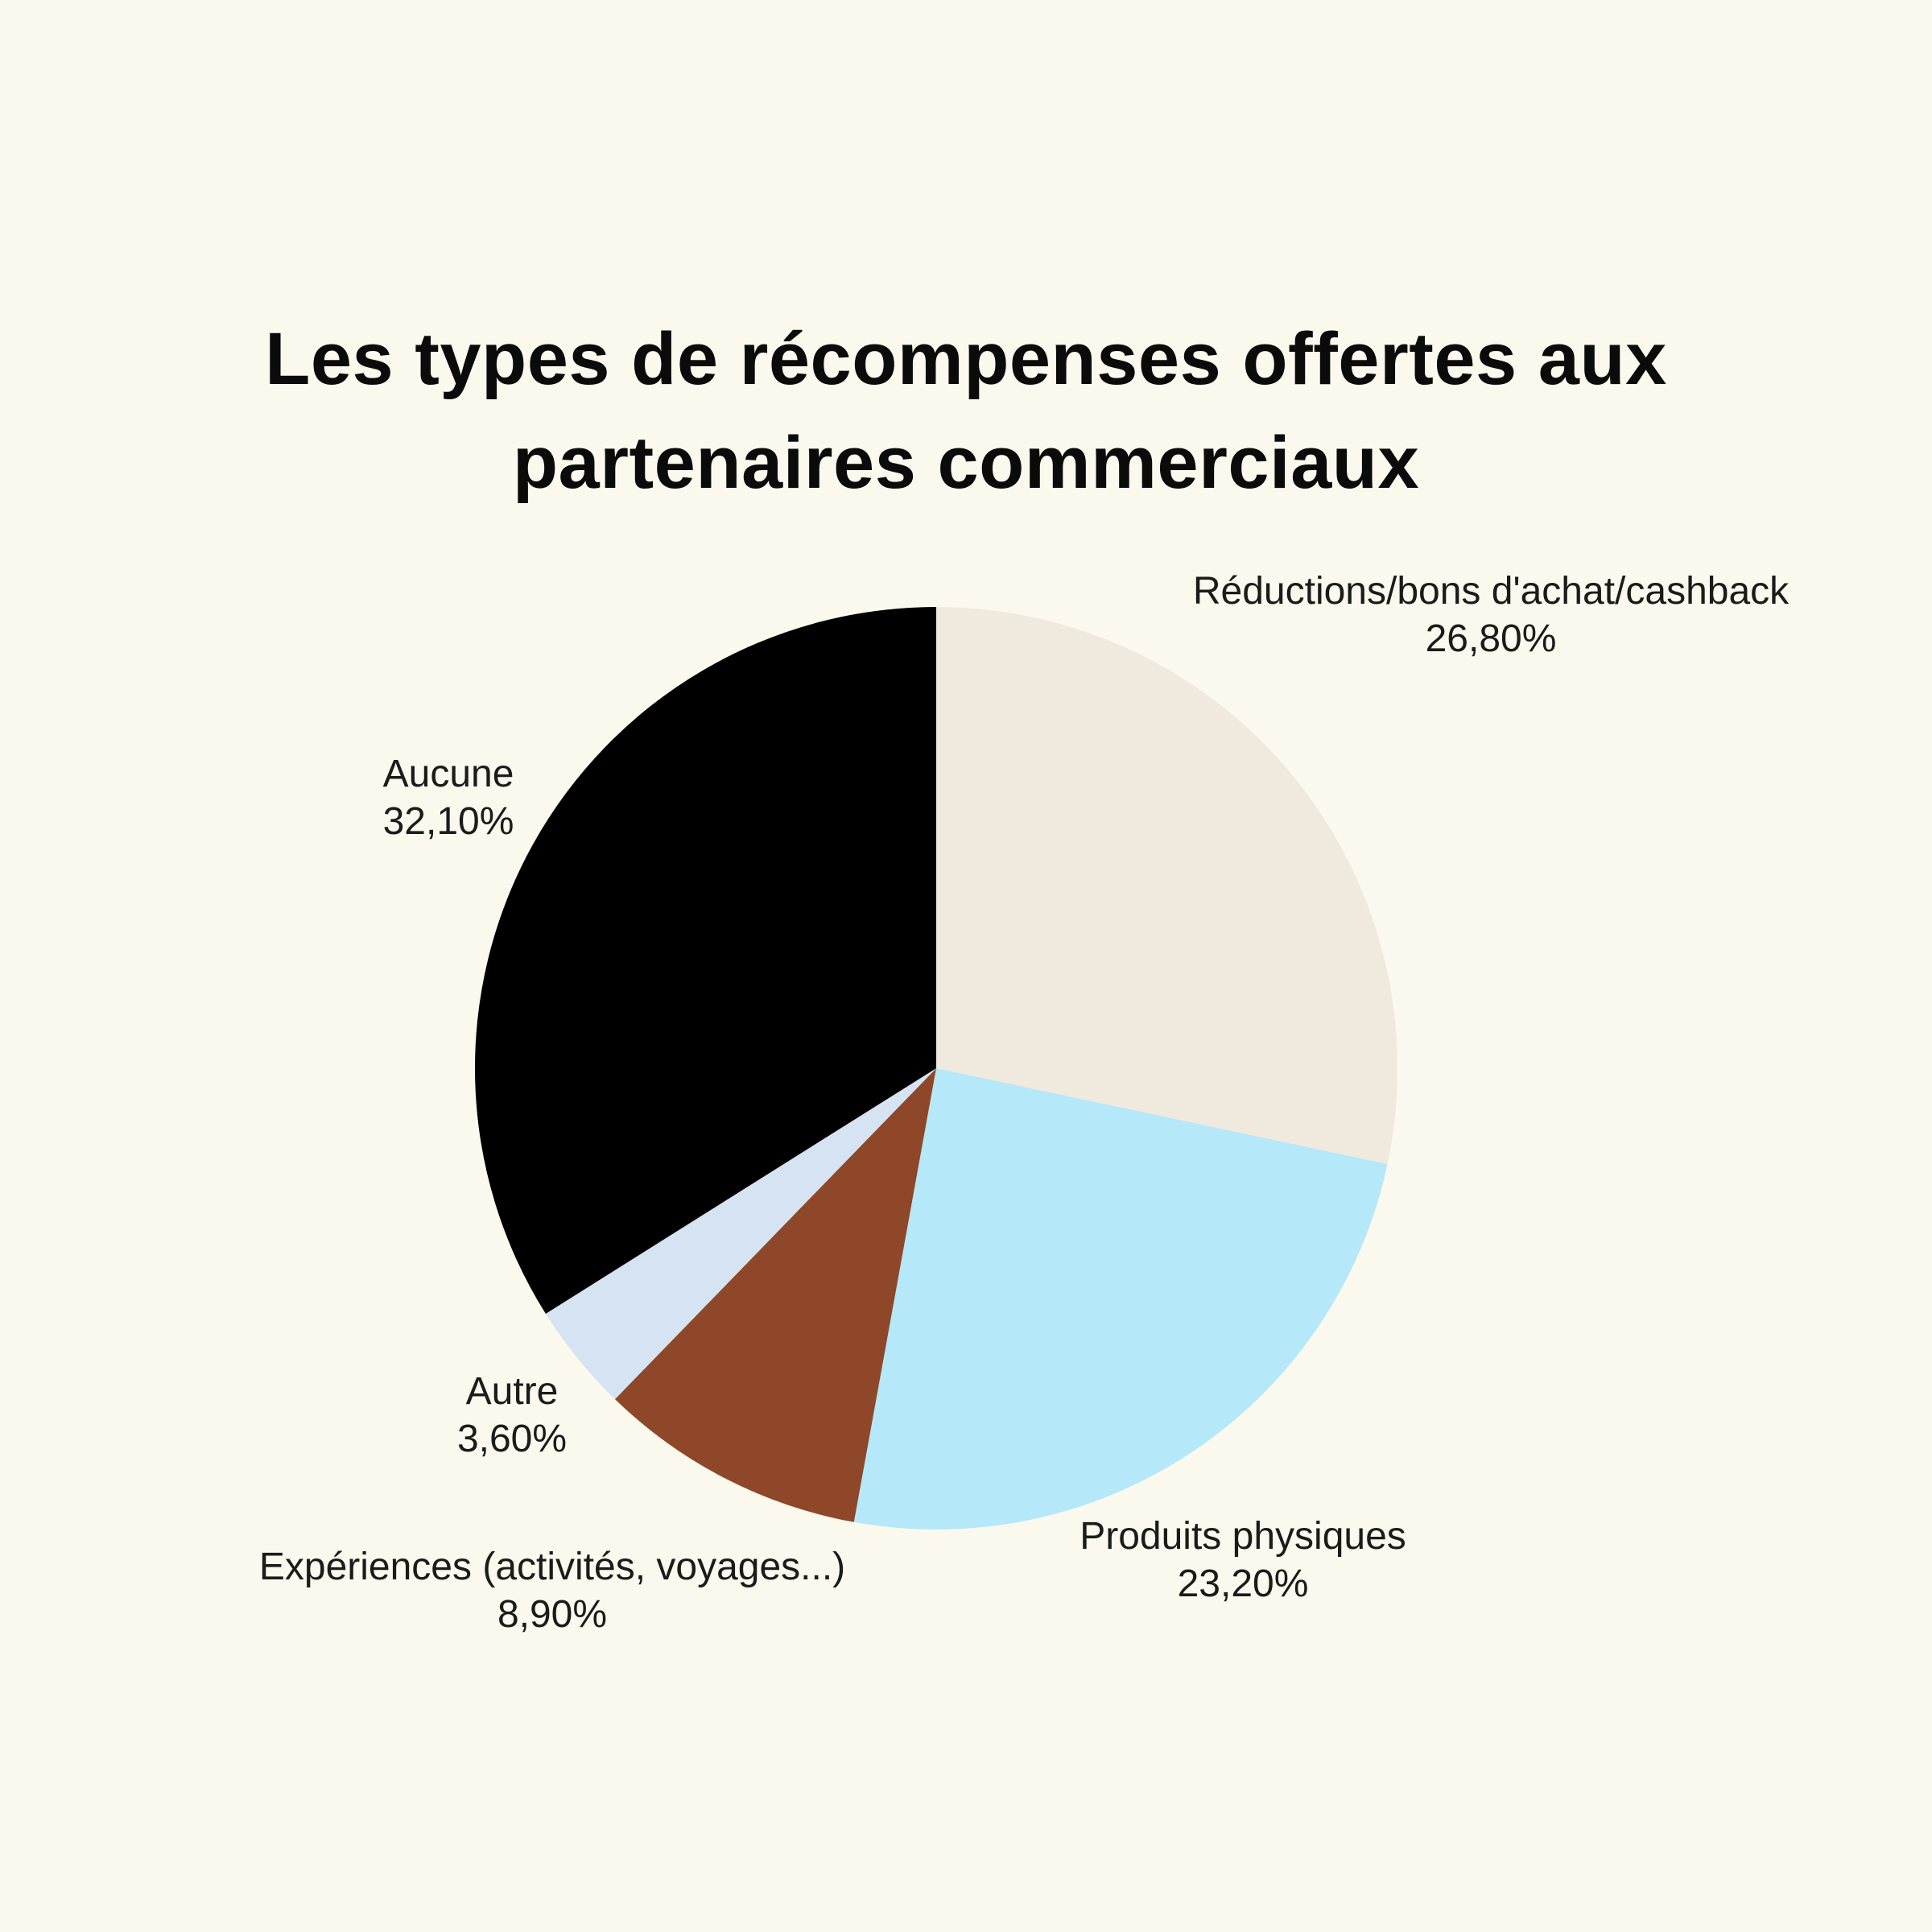  What do you see at coordinates (1243, 1583) in the screenshot?
I see `slice-label-percent: 23,20%` at bounding box center [1243, 1583].